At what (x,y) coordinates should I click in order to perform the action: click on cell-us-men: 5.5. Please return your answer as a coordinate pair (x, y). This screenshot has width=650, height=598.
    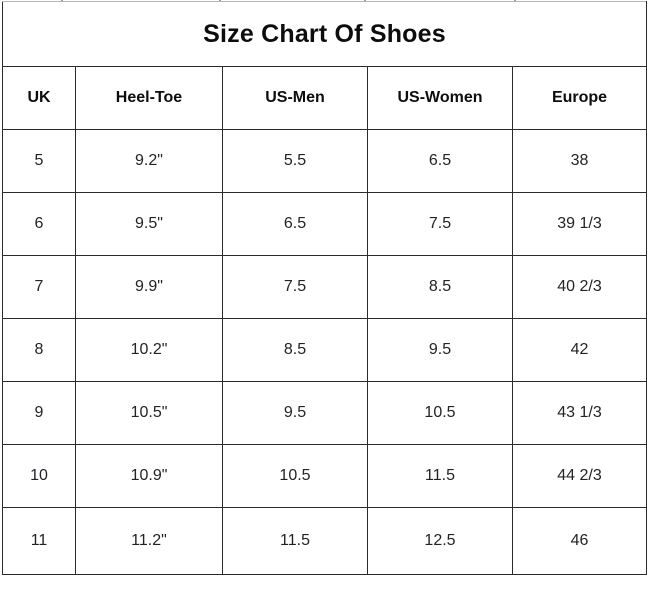
    Looking at the image, I should click on (295, 161).